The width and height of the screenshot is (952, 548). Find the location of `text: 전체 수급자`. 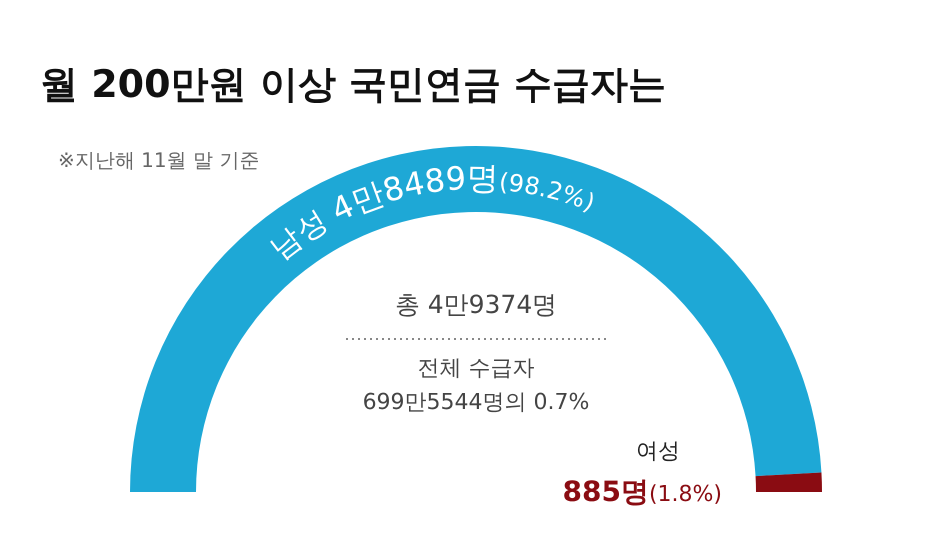

text: 전체 수급자 is located at coordinates (476, 368).